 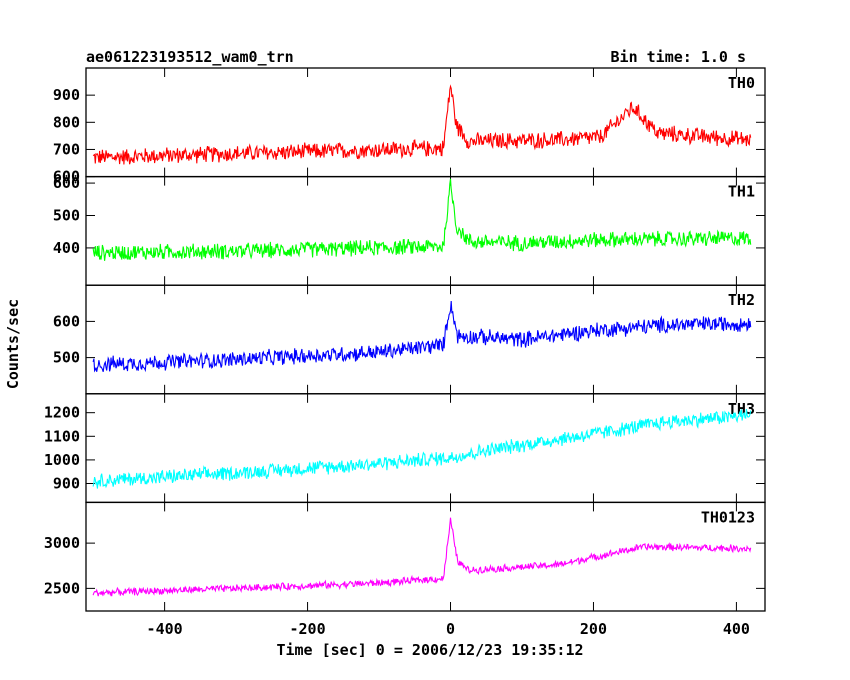 I want to click on x-tick-label: 0, so click(x=450, y=629).